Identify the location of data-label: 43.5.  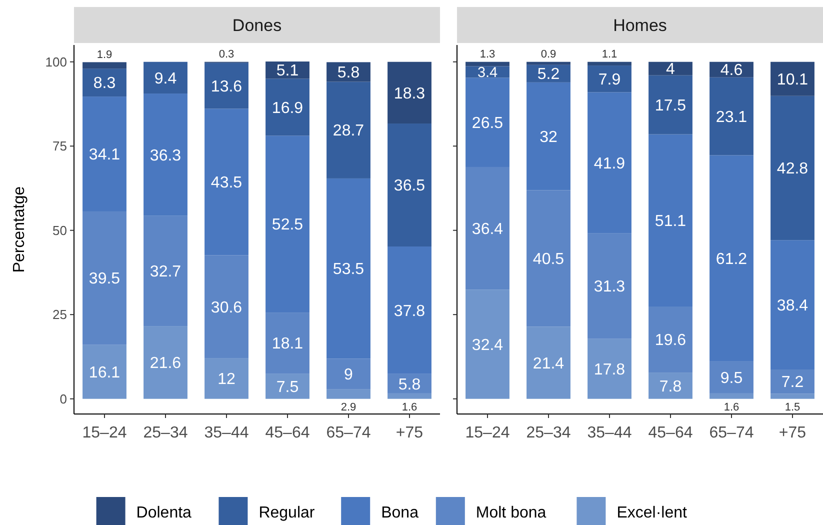
(226, 183).